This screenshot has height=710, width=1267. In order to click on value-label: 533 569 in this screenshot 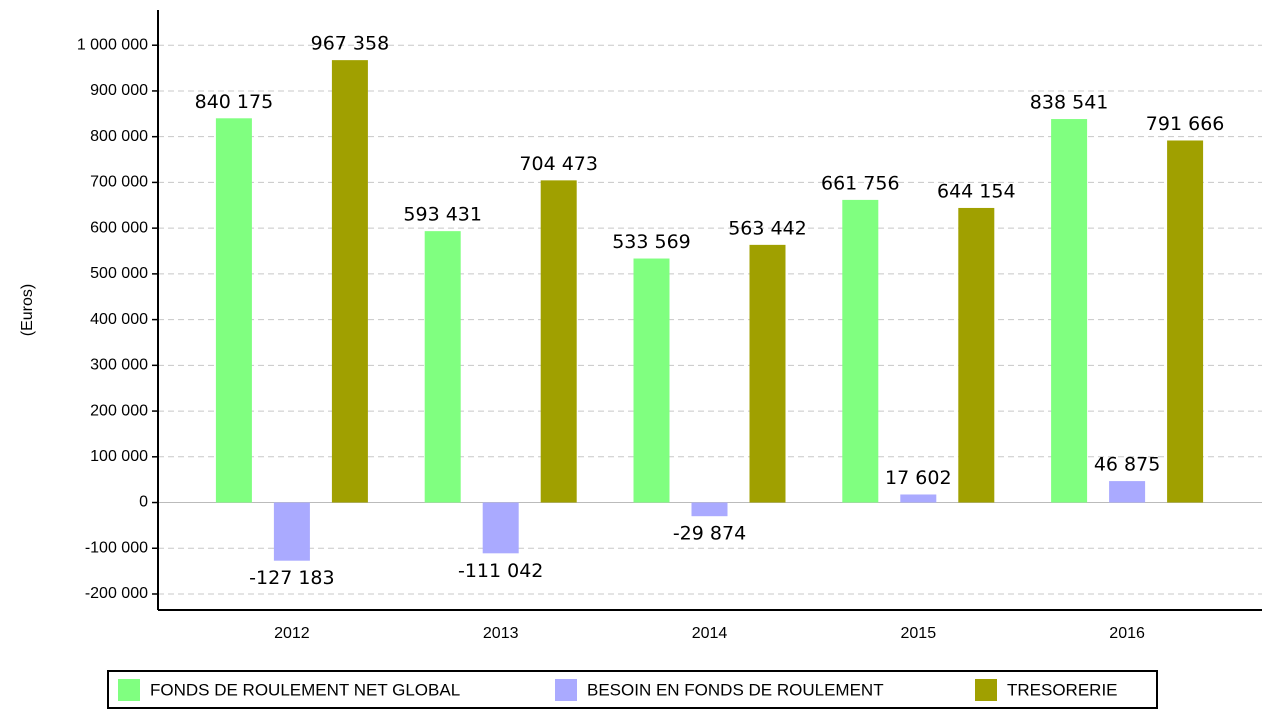, I will do `click(651, 242)`.